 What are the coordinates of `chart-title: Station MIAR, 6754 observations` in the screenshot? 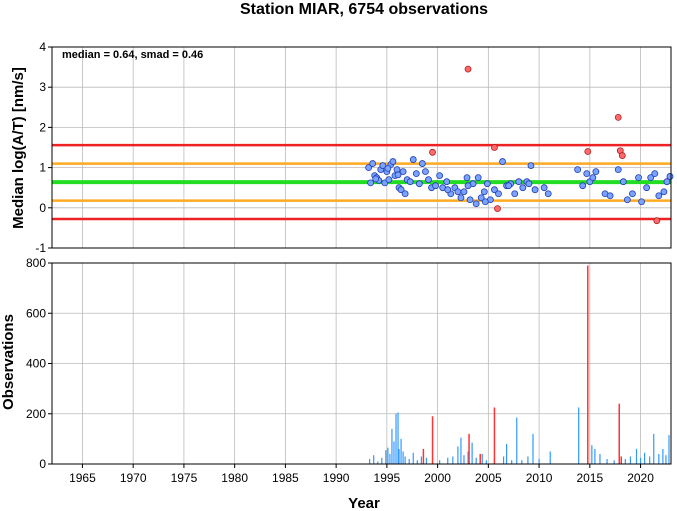 It's located at (364, 9).